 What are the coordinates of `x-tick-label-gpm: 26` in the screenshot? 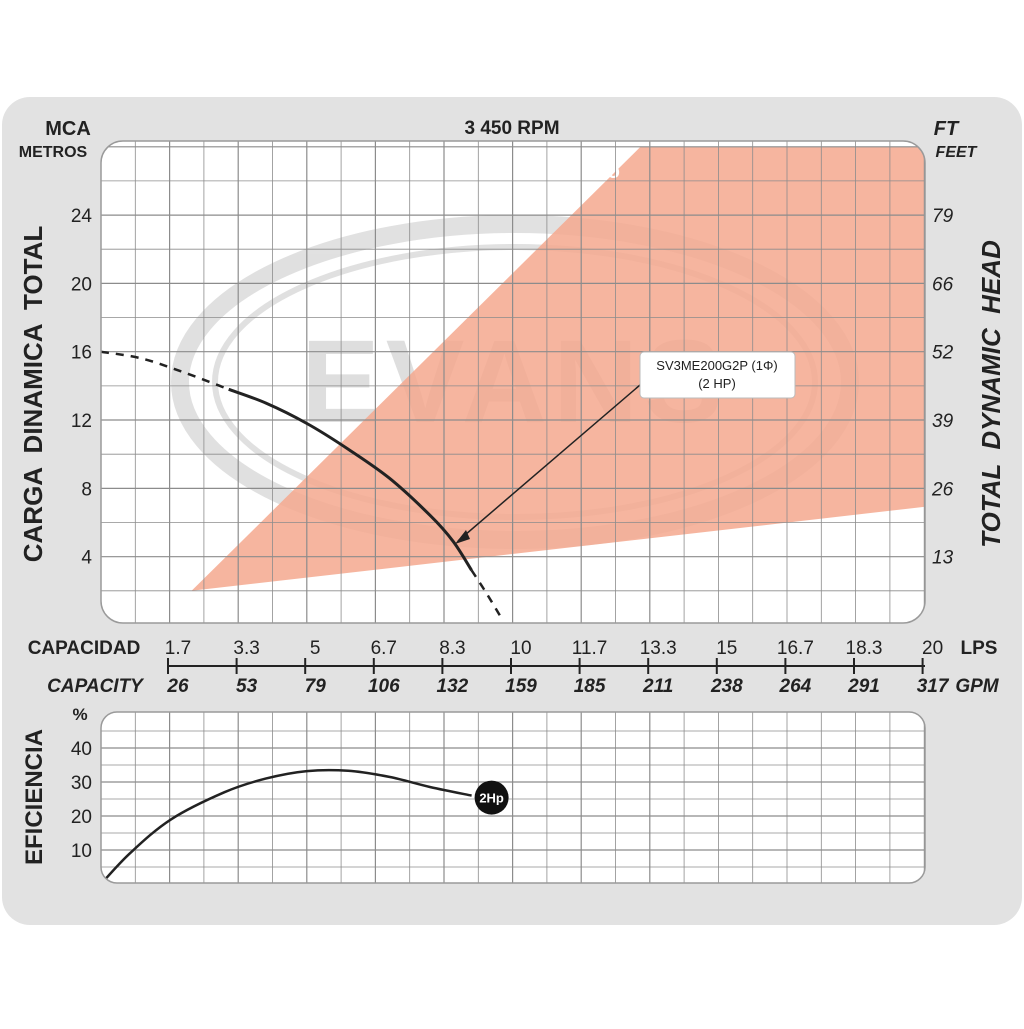 It's located at (177, 686).